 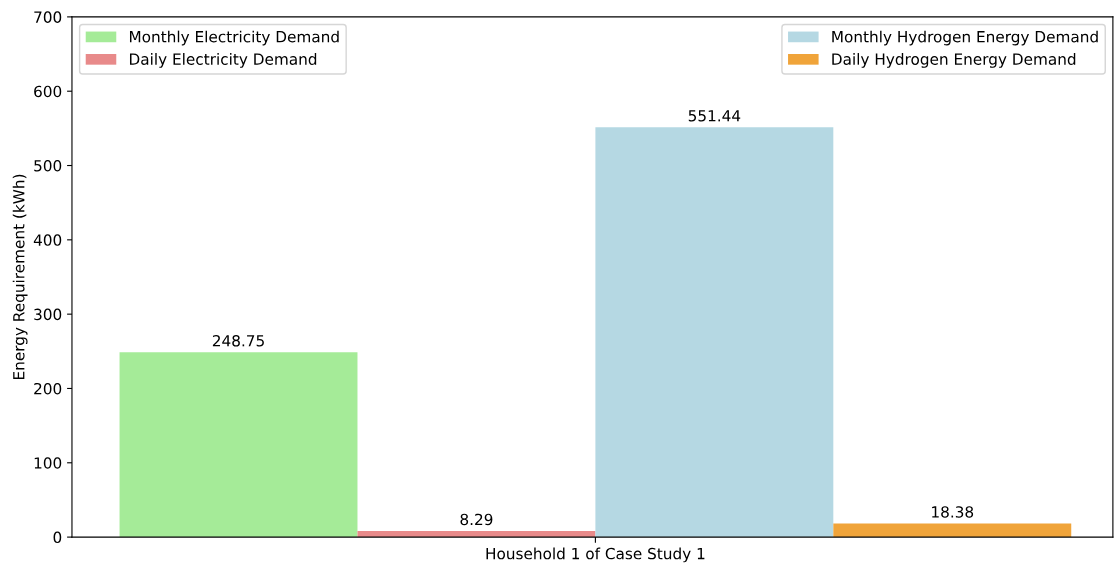 I want to click on legend-label: Daily Hydrogen Energy Demand, so click(x=954, y=60).